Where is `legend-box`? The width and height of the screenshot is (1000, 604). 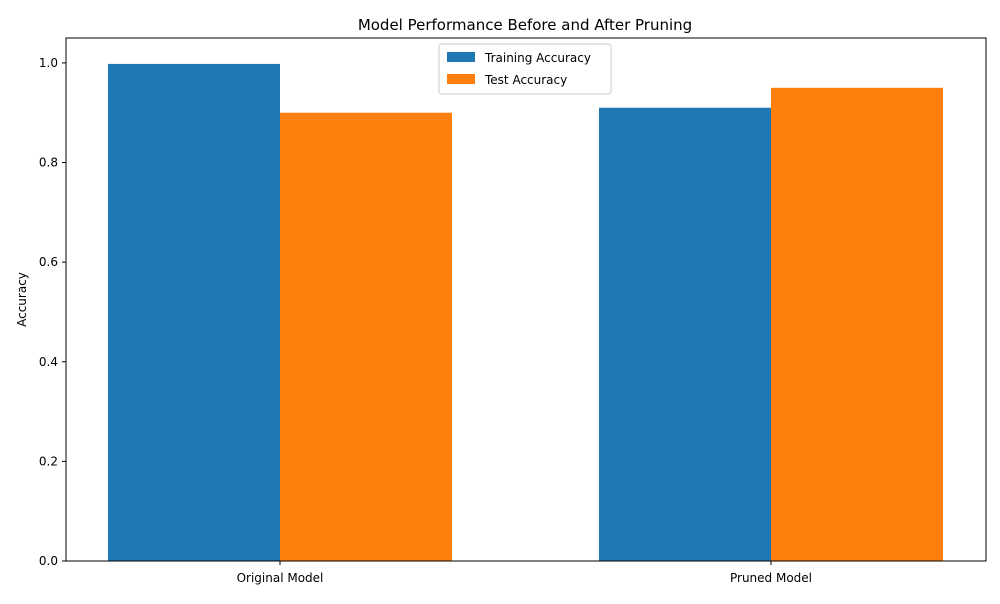 legend-box is located at coordinates (525, 69).